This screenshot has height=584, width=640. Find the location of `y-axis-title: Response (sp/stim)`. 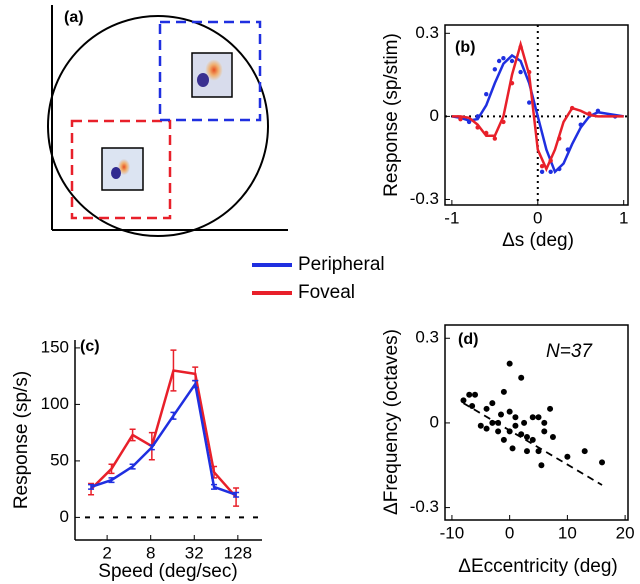

y-axis-title: Response (sp/stim) is located at coordinates (391, 115).